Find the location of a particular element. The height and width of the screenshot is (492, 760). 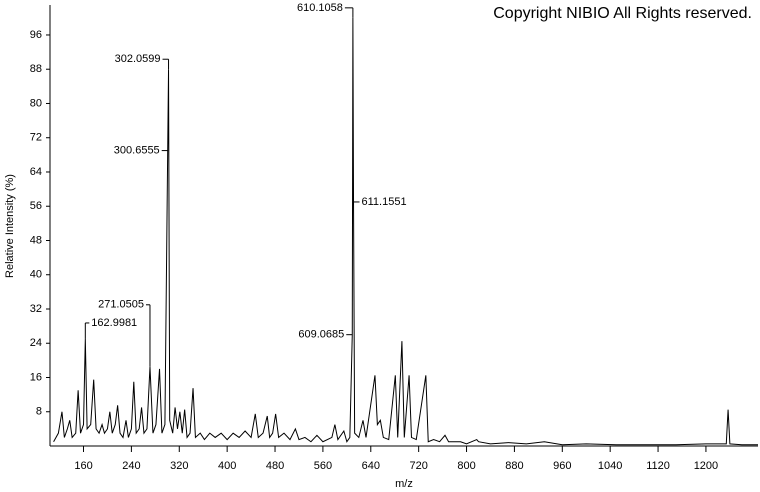

x-tick-label: 1040 is located at coordinates (610, 466).